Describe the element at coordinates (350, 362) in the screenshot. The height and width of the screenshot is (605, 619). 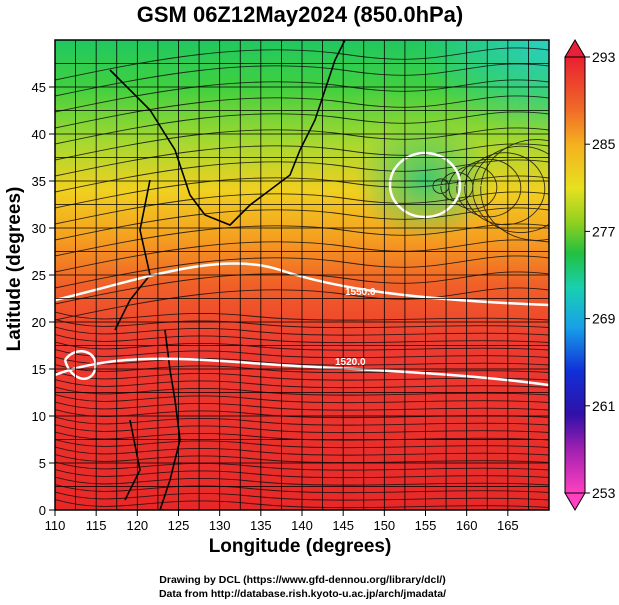
I see `contour-label-1520: 1520.0` at that location.